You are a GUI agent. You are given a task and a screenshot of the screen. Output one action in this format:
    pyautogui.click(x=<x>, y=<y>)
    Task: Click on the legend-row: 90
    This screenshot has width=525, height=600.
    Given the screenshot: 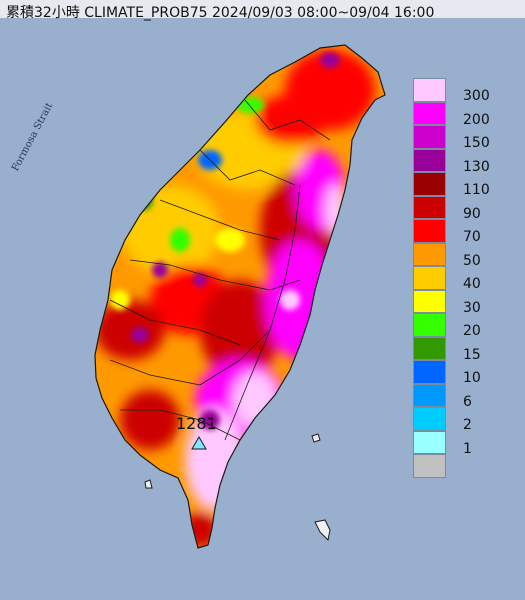 What is the action you would take?
    pyautogui.click(x=466, y=208)
    